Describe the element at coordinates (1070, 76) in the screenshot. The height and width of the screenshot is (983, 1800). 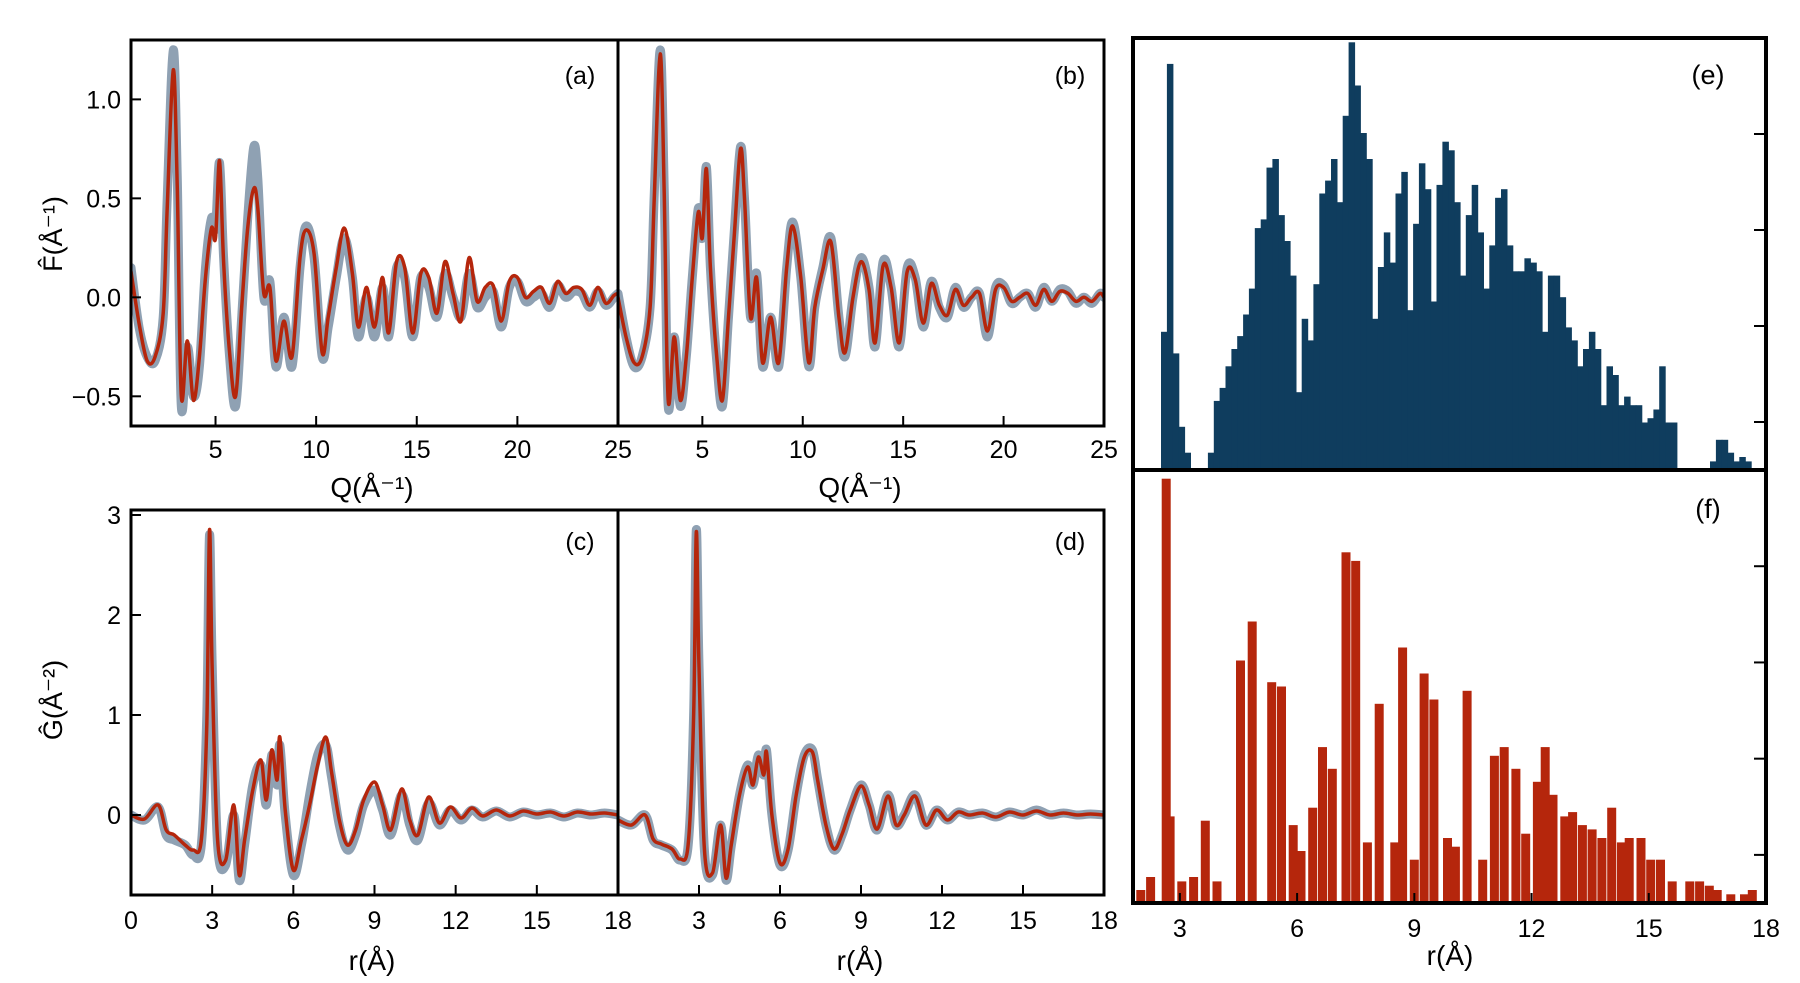
I see `panel-b-tag: (b)` at that location.